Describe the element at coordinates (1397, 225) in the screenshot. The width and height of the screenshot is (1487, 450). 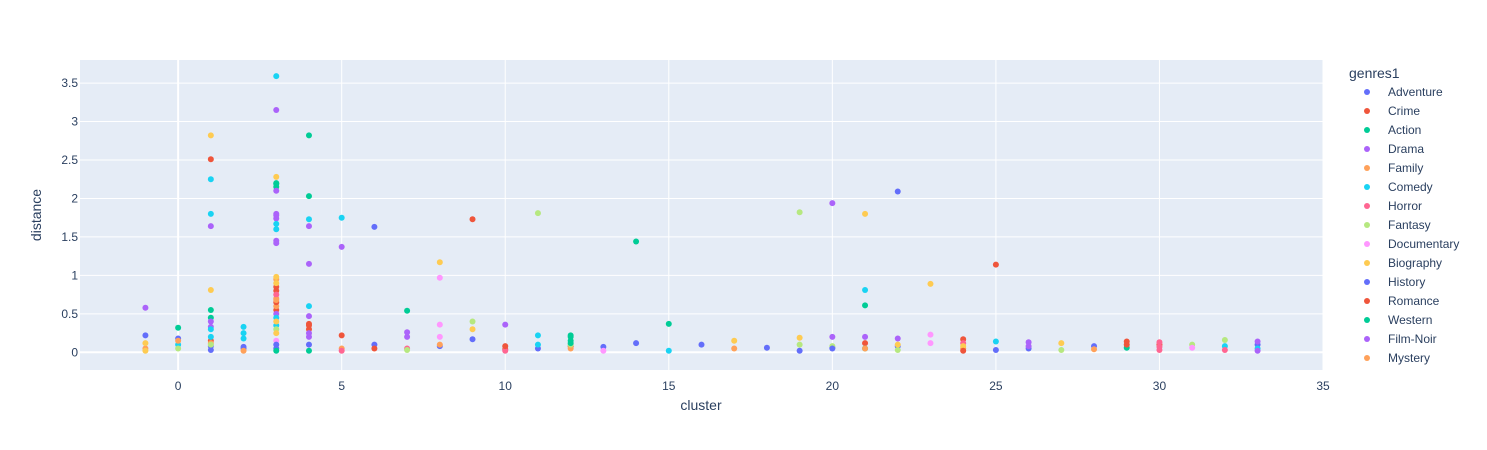
I see `legend-item-fantasy: Fantasy` at that location.